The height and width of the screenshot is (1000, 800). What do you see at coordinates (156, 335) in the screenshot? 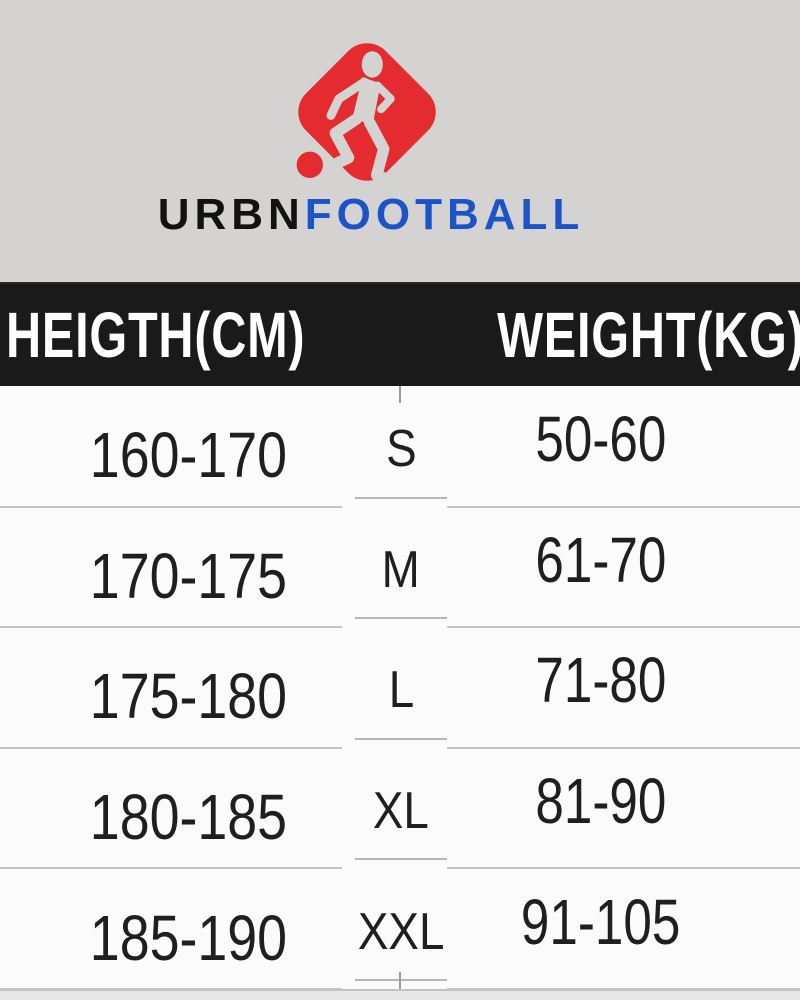
I see `height-column-header: HEIGTH(CM)` at bounding box center [156, 335].